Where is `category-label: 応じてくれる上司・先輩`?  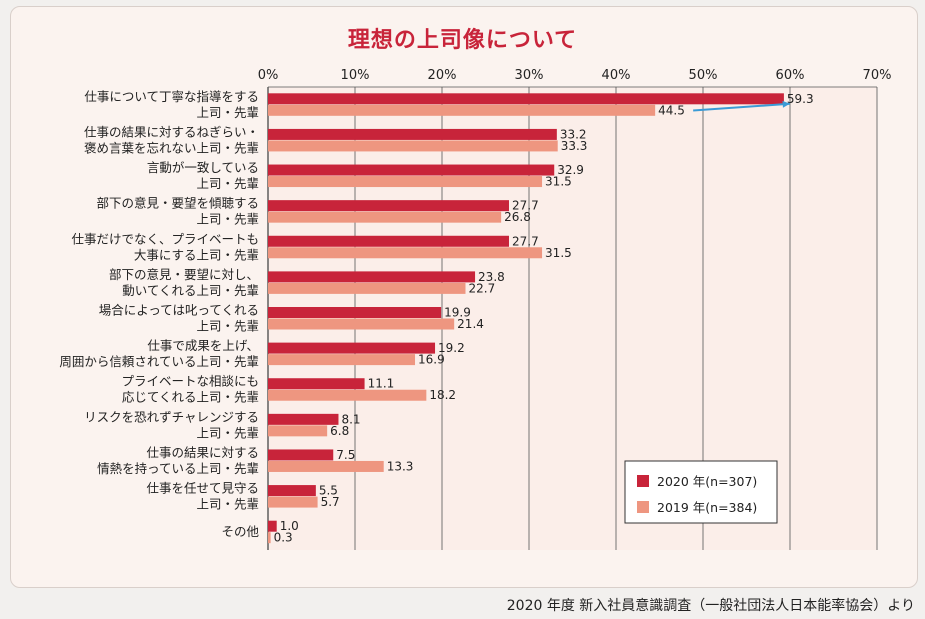
category-label: 応じてくれる上司・先輩 is located at coordinates (190, 397).